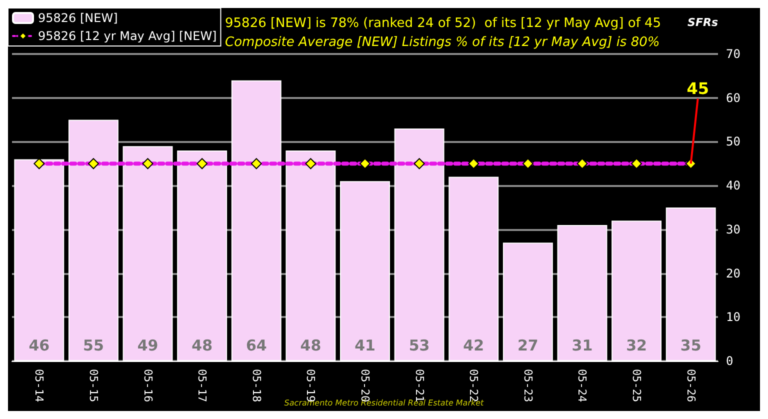 The image size is (768, 419). I want to click on data-label: 35, so click(691, 345).